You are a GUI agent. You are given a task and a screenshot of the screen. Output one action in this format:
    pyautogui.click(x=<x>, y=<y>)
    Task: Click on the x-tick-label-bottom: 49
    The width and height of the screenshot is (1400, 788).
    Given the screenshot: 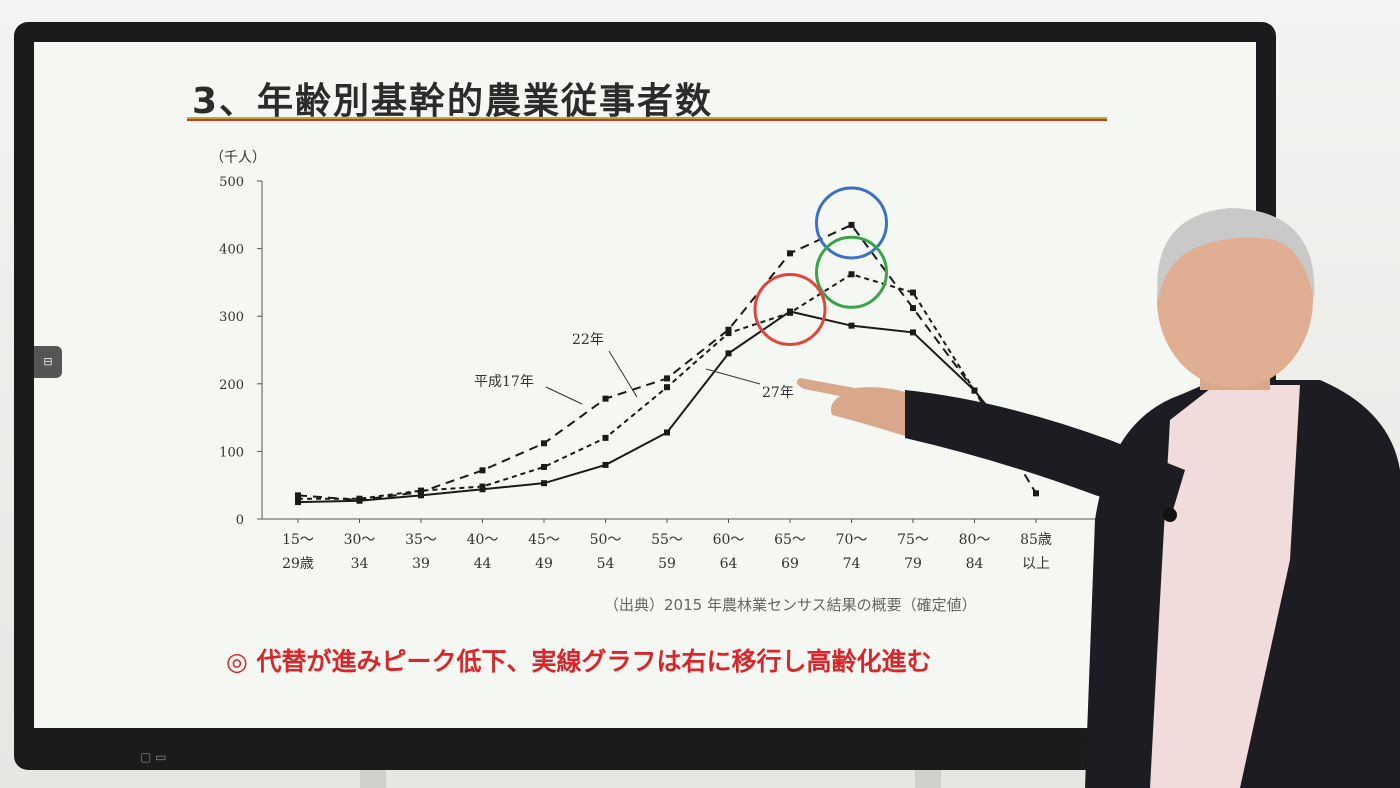 What is the action you would take?
    pyautogui.click(x=544, y=564)
    